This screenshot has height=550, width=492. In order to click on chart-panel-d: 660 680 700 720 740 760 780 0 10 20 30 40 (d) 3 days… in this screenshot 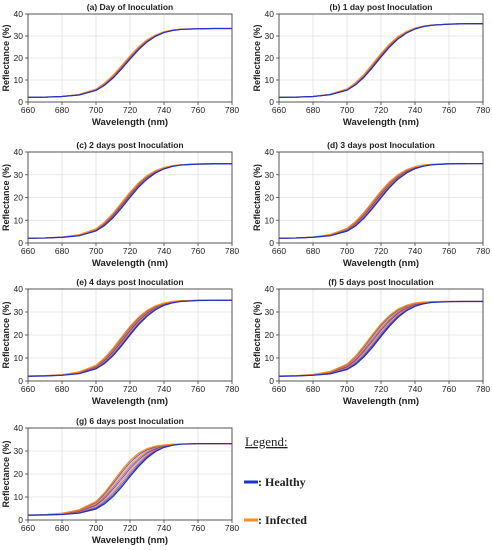, I will do `click(371, 204)`.